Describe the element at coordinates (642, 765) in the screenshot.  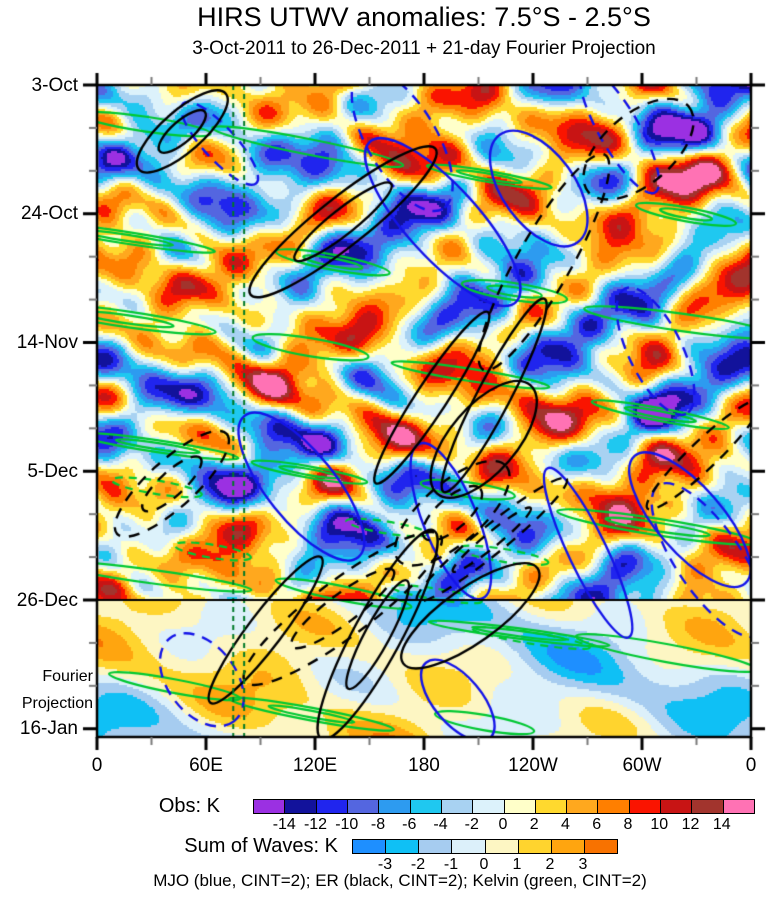
I see `x-tick-label: 60W` at that location.